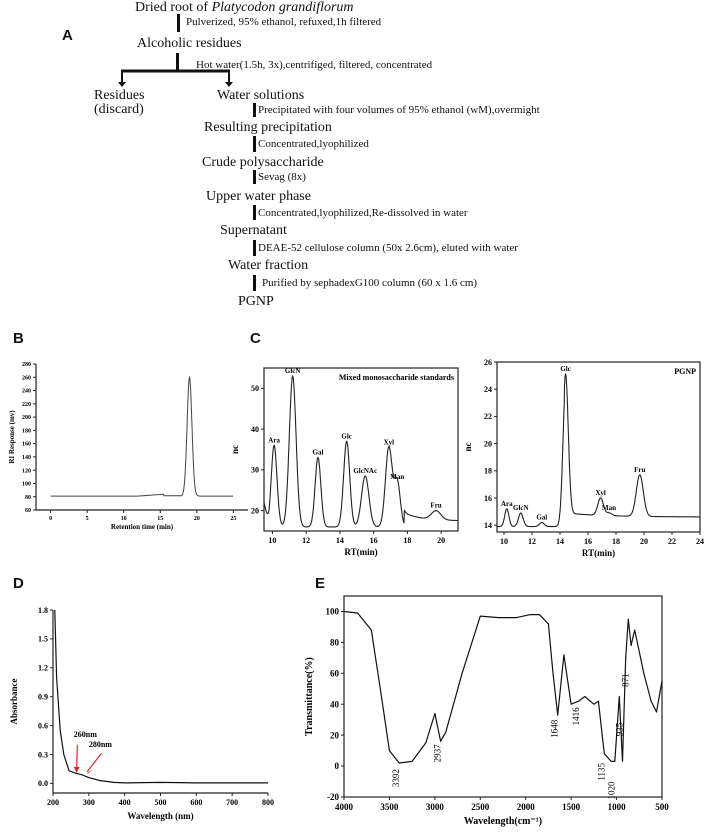  What do you see at coordinates (438, 753) in the screenshot?
I see `peak-label: 2937` at bounding box center [438, 753].